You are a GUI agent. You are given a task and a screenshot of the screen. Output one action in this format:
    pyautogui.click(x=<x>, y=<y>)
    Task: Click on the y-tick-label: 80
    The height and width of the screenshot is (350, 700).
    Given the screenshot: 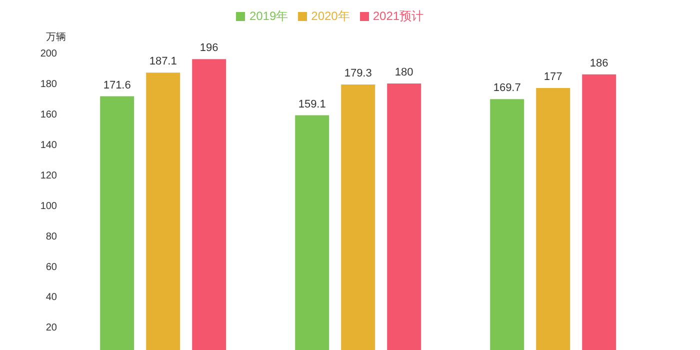 What is the action you would take?
    pyautogui.click(x=52, y=236)
    